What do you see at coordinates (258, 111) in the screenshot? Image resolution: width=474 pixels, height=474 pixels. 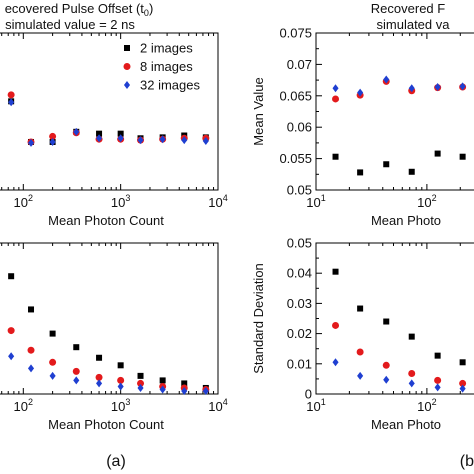 I see `y-axis-title: Mean Value` at bounding box center [258, 111].